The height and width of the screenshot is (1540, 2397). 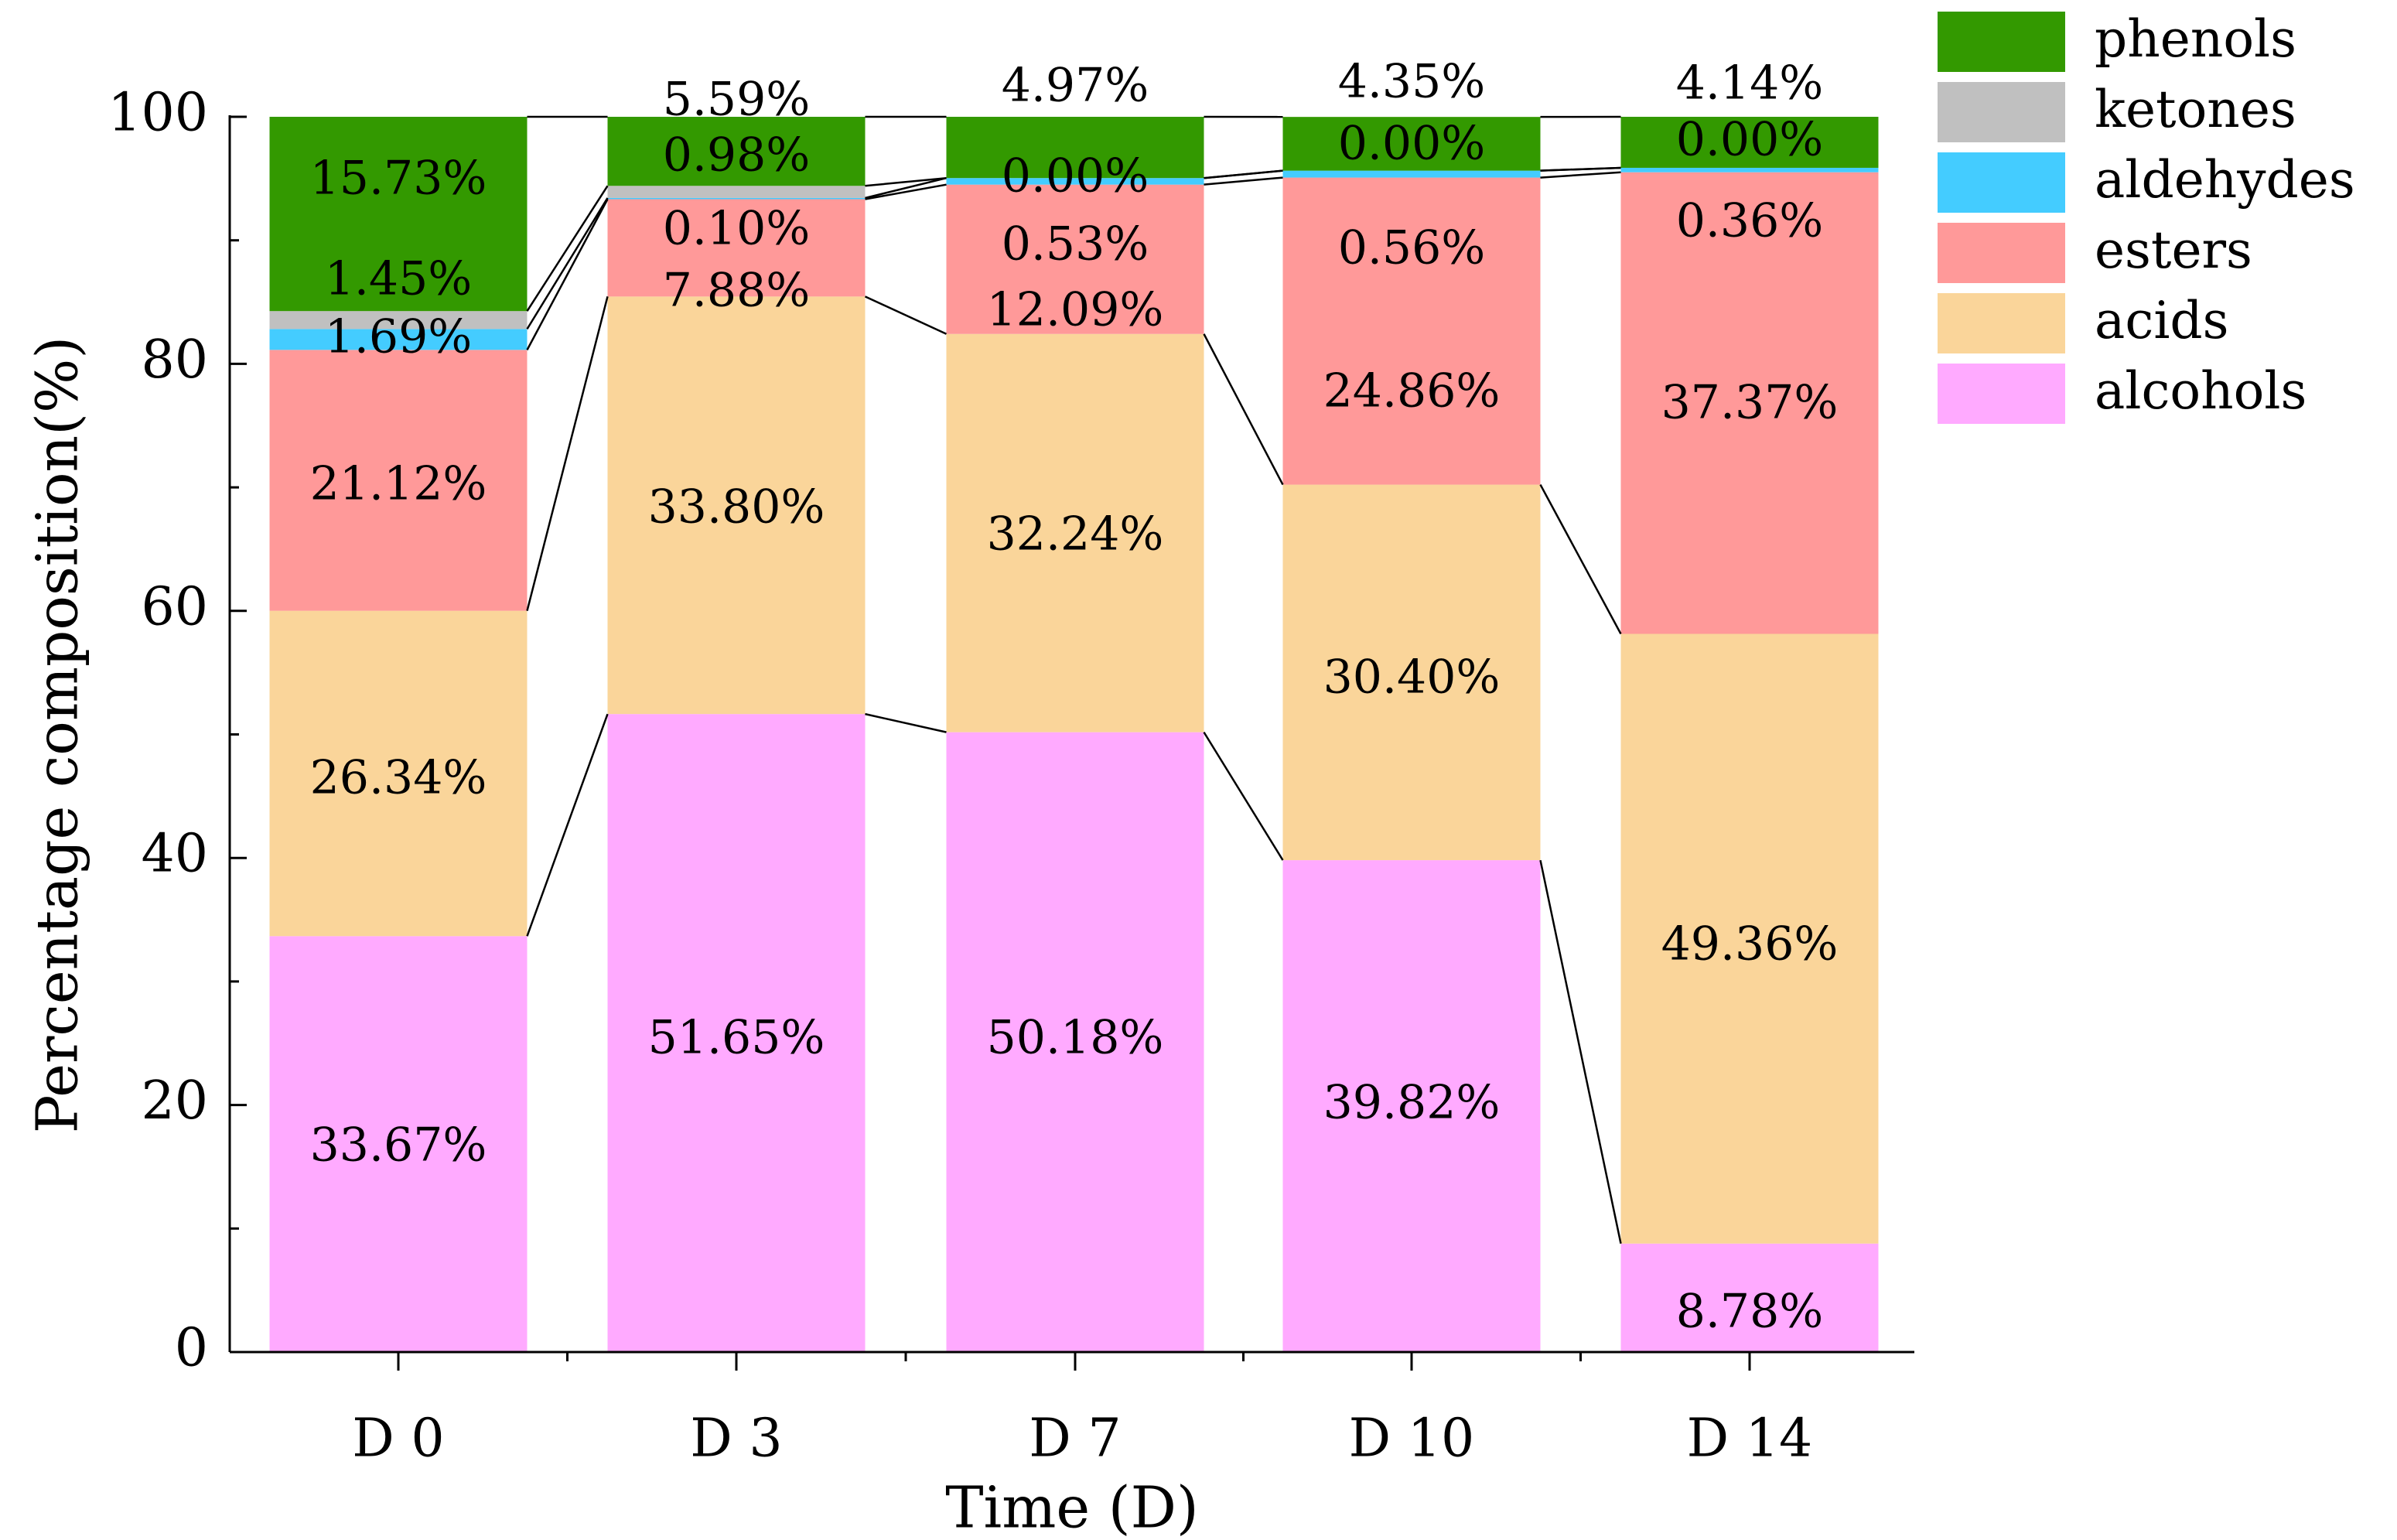 What do you see at coordinates (737, 155) in the screenshot?
I see `label-ketones-1: 0.98%` at bounding box center [737, 155].